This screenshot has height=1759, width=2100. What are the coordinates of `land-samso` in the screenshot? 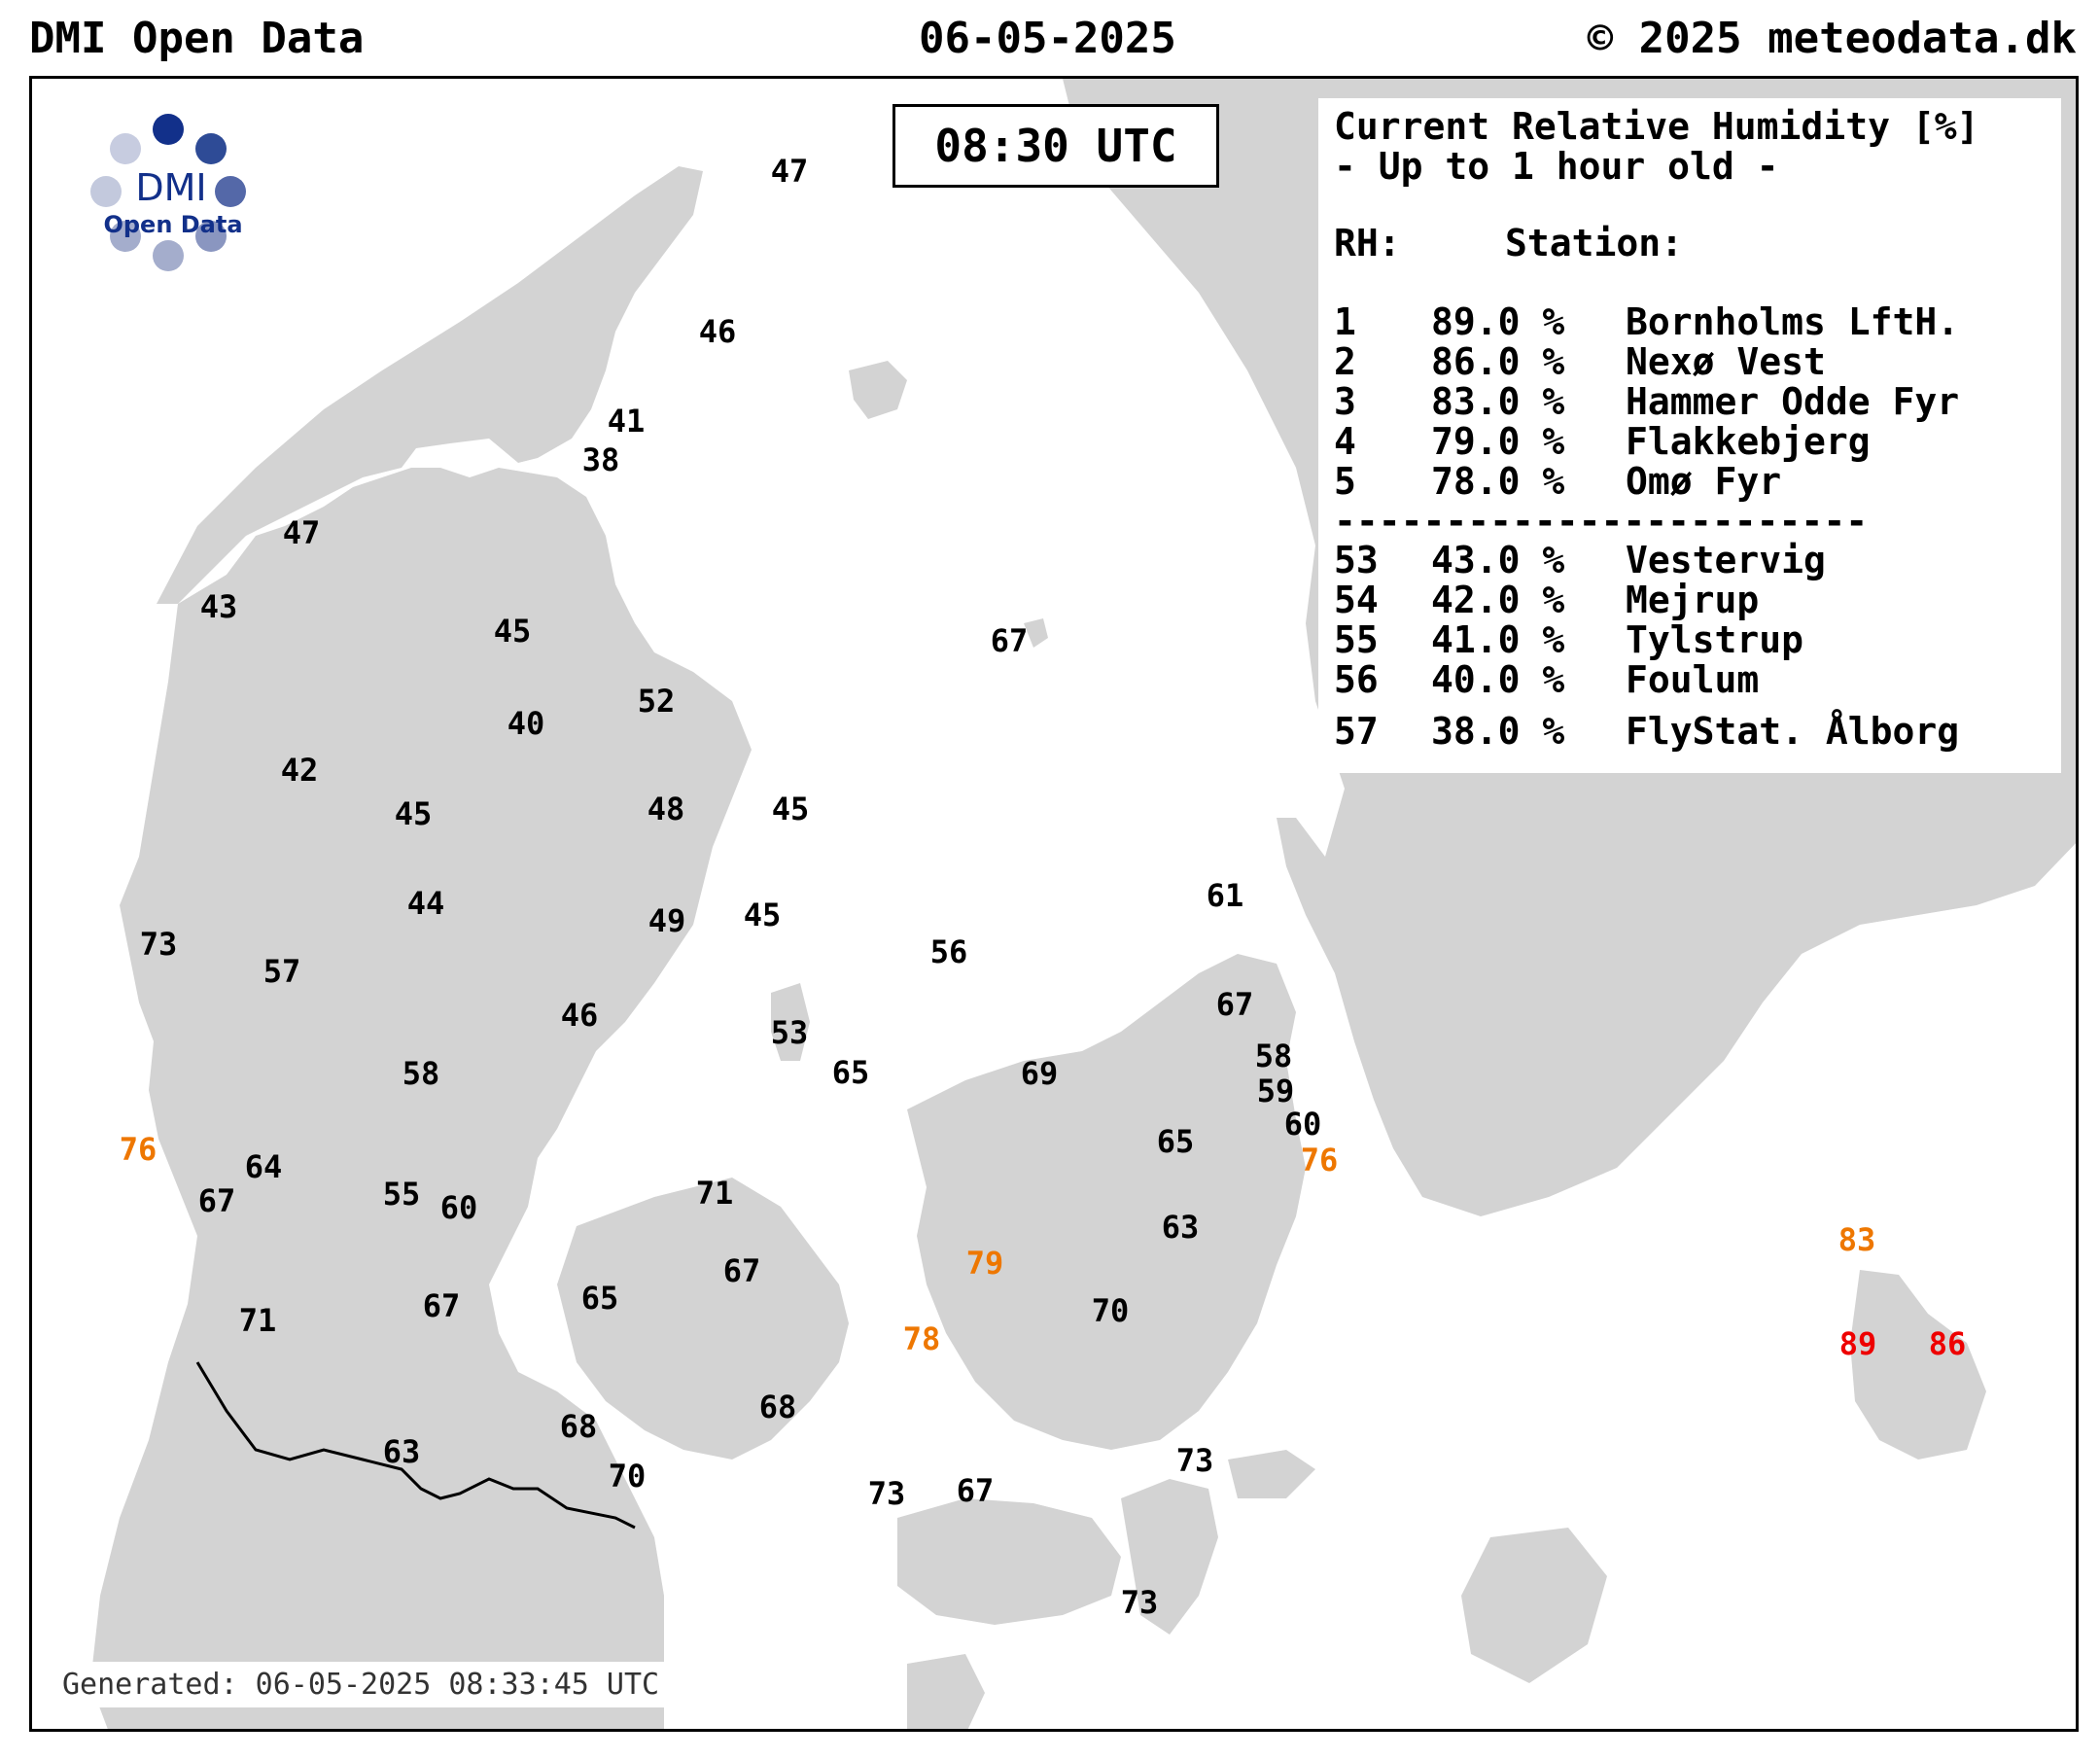 It's located at (790, 1022).